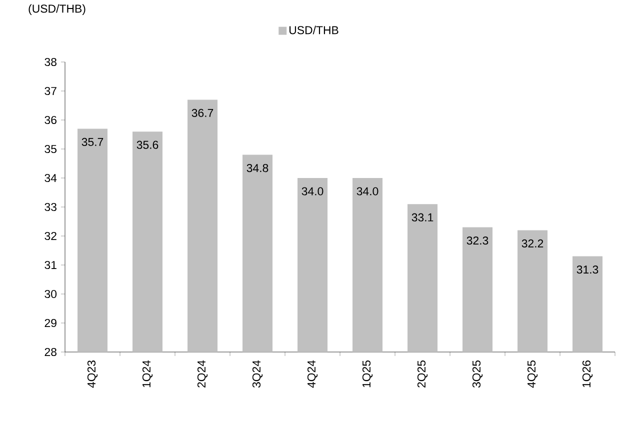 This screenshot has width=625, height=423. I want to click on data-label: 34.8, so click(257, 168).